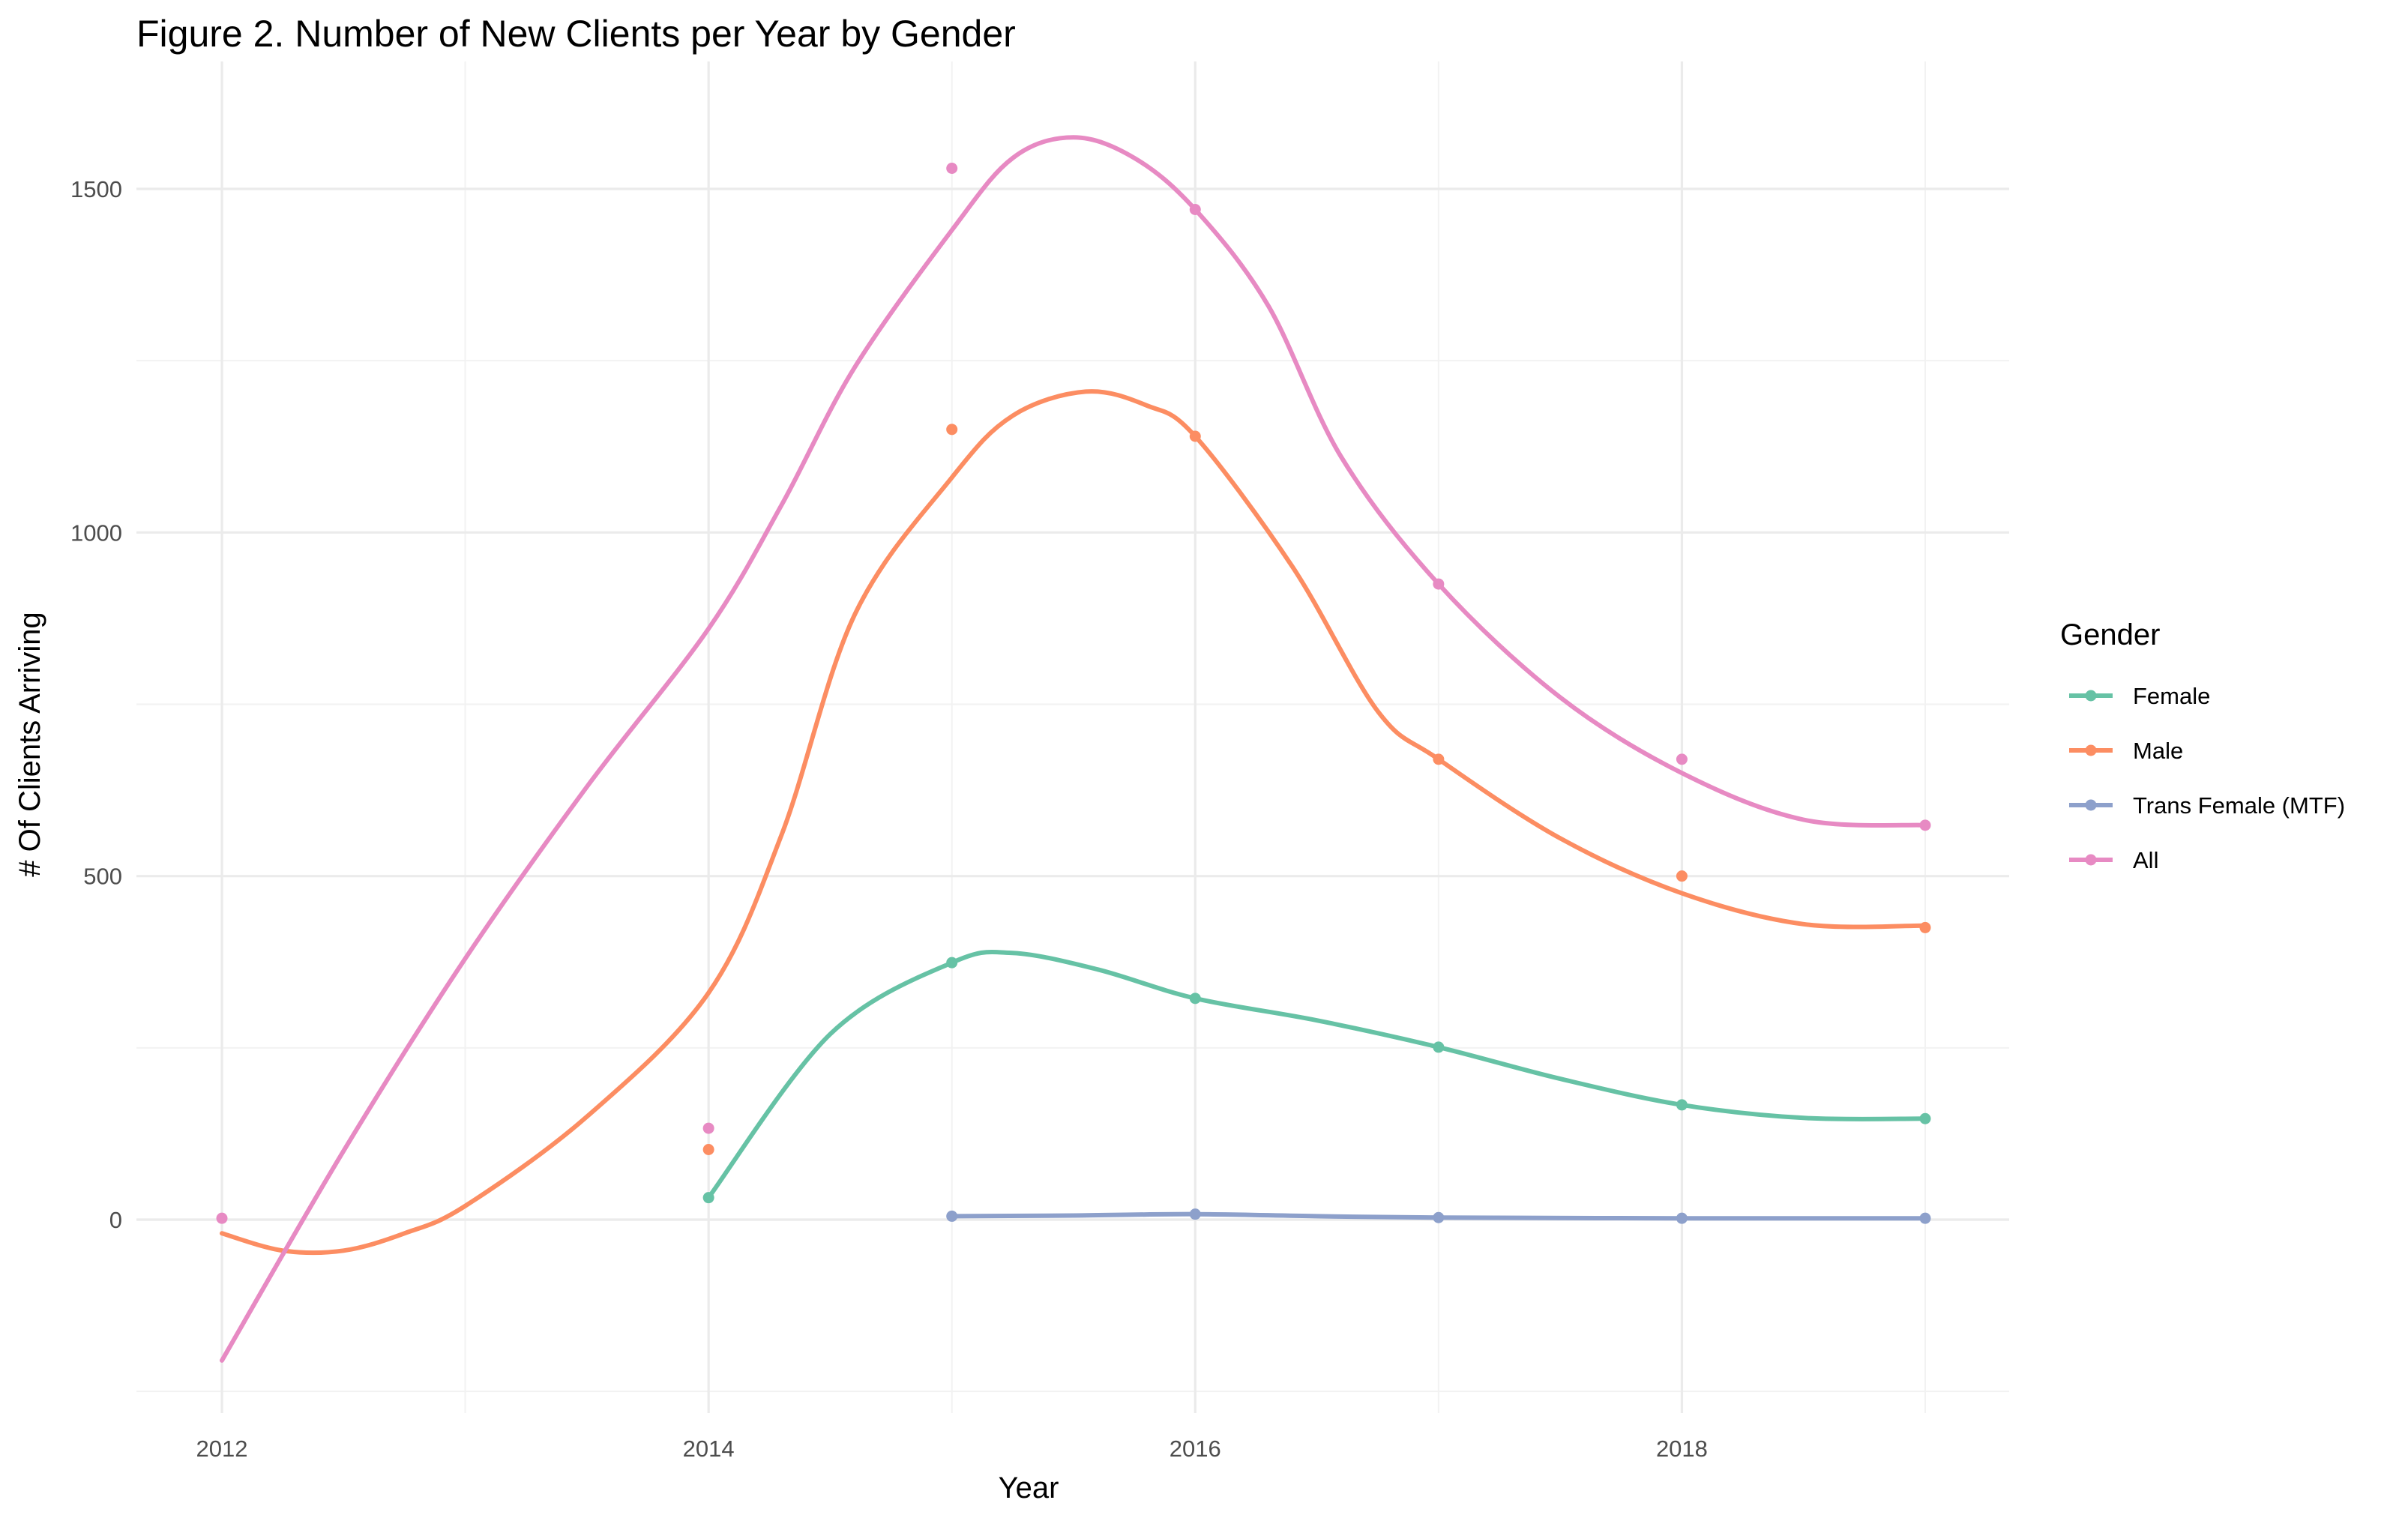 The image size is (2408, 1515). What do you see at coordinates (116, 1220) in the screenshot?
I see `y-tick-label: 0` at bounding box center [116, 1220].